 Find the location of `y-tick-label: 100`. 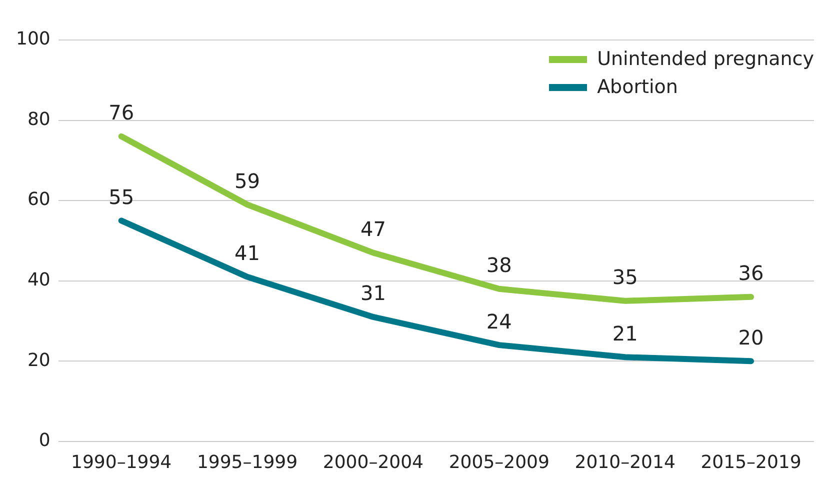

y-tick-label: 100 is located at coordinates (33, 39).